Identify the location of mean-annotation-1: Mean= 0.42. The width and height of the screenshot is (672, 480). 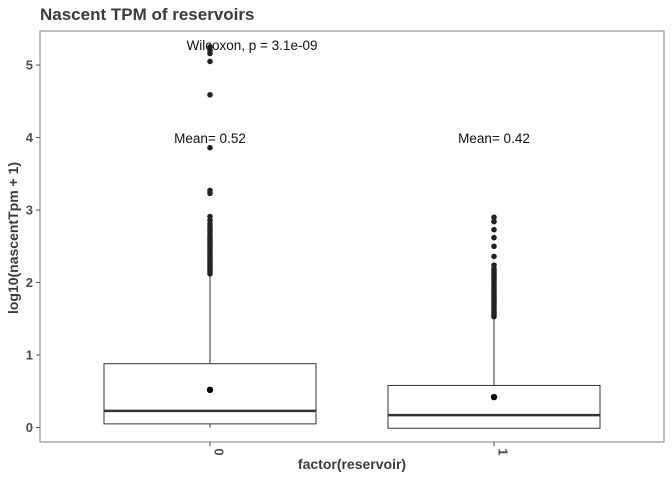
(494, 138).